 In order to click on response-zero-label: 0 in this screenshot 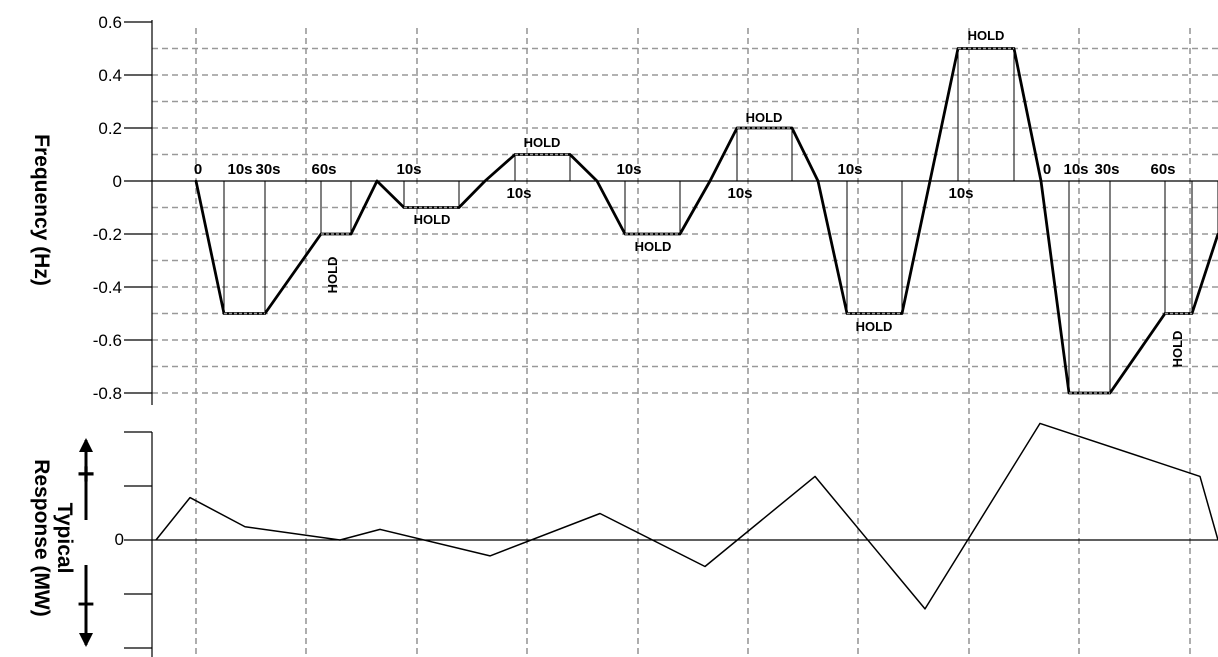, I will do `click(119, 539)`.